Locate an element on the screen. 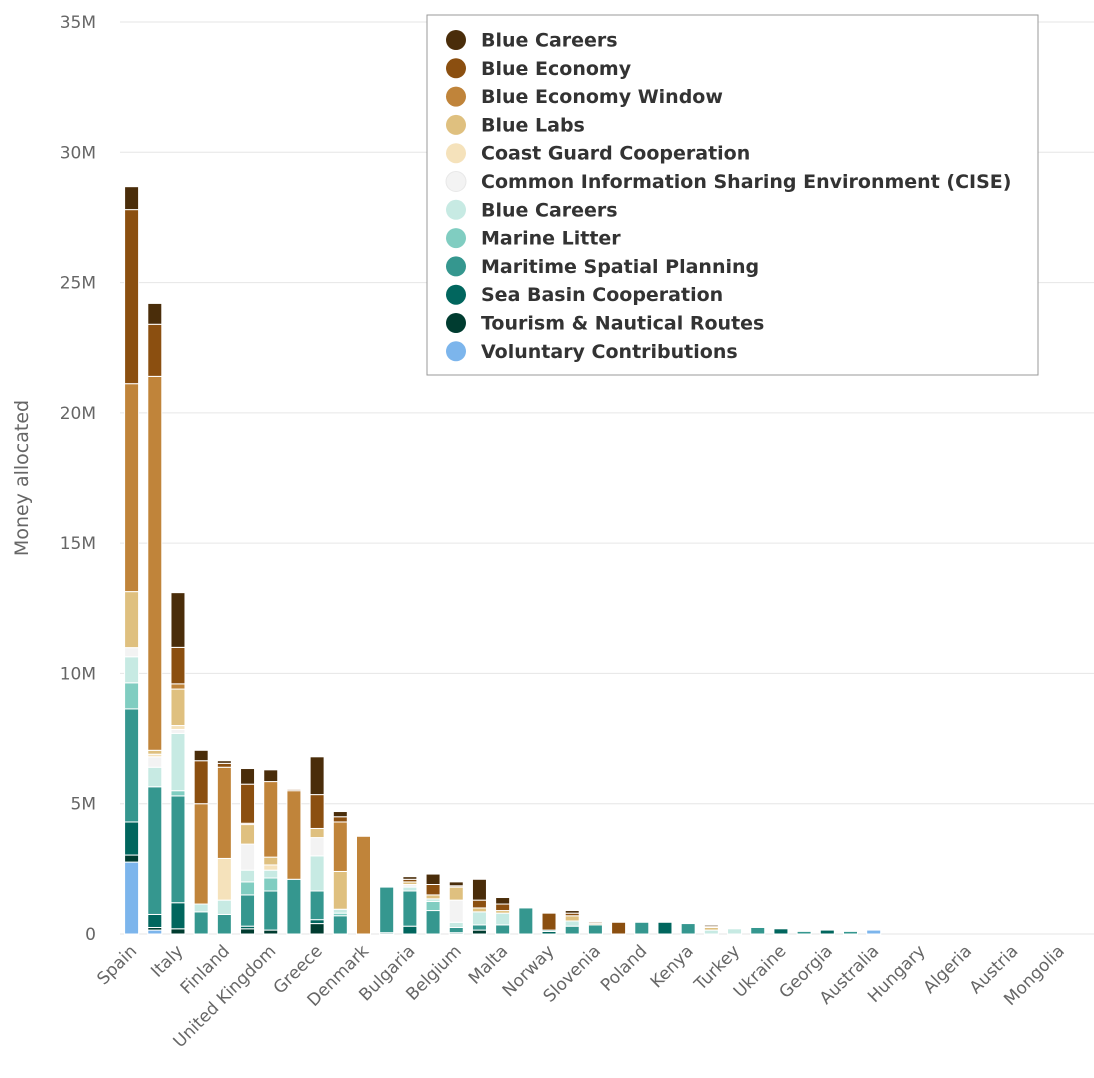  y-tick-label: 35M is located at coordinates (78, 23).